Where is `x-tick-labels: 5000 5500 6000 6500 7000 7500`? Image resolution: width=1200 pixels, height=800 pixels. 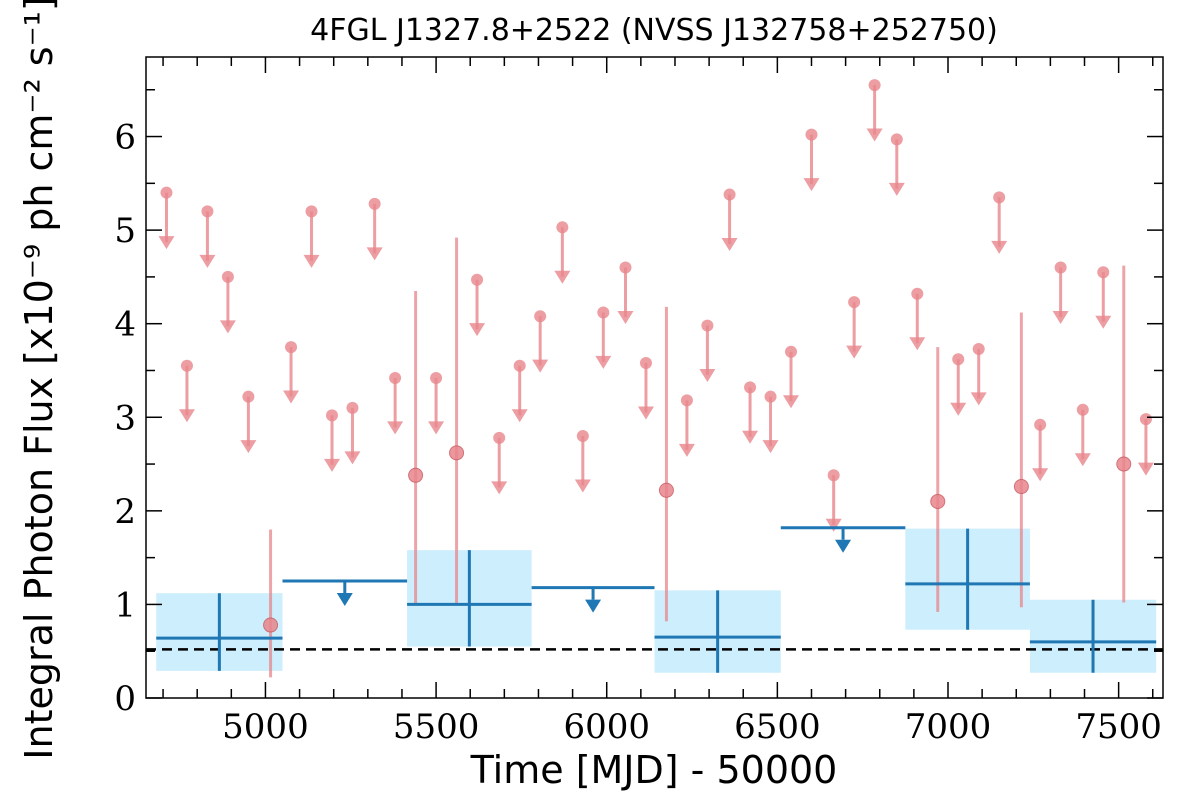 x-tick-labels: 5000 5500 6000 6500 7000 7500 is located at coordinates (692, 727).